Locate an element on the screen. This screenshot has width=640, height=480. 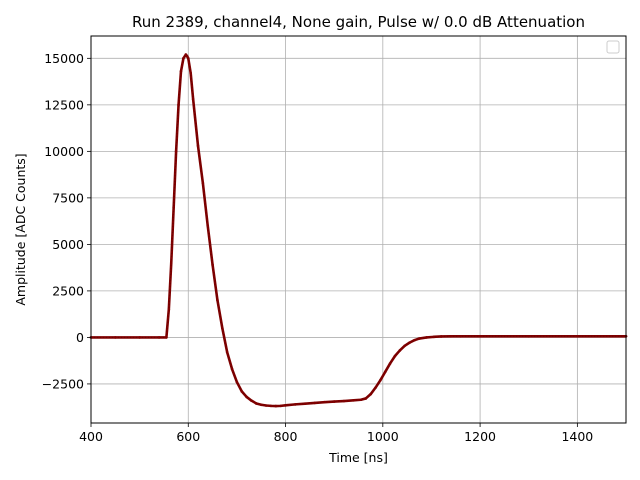
y-tick-label: 12500 is located at coordinates (64, 104).